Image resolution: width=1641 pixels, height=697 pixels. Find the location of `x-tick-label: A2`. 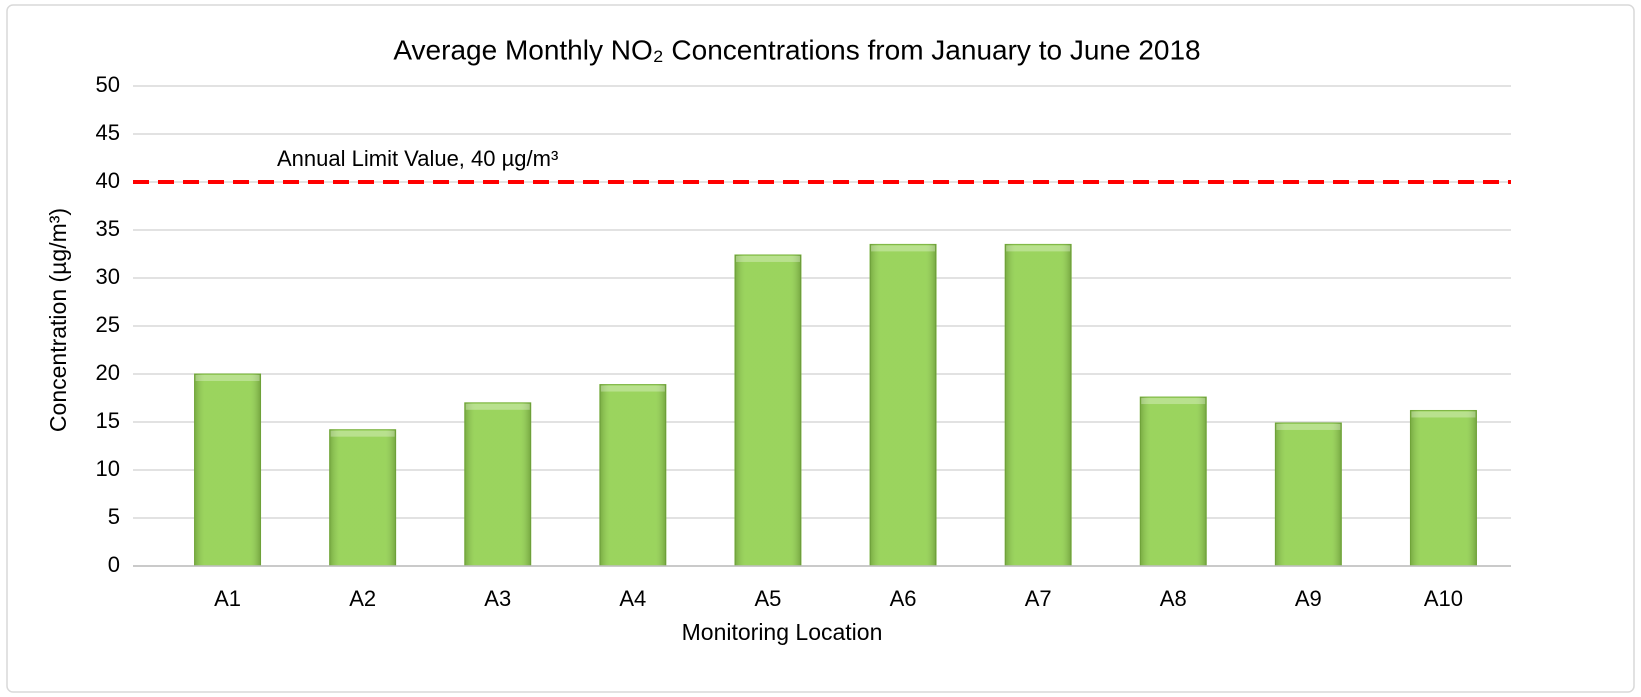

x-tick-label: A2 is located at coordinates (362, 598).